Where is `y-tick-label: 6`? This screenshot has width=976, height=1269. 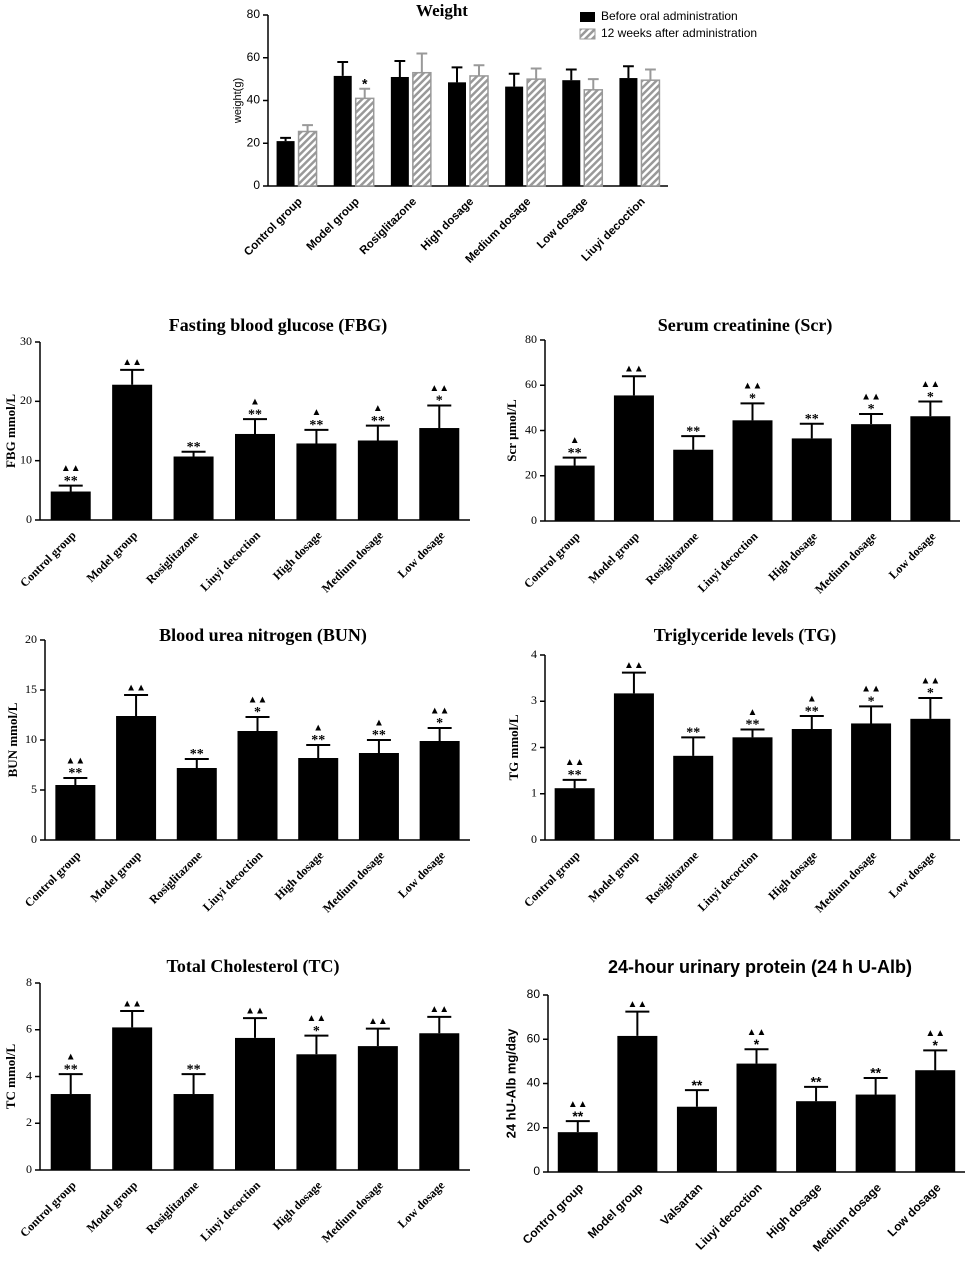 y-tick-label: 6 is located at coordinates (29, 1029).